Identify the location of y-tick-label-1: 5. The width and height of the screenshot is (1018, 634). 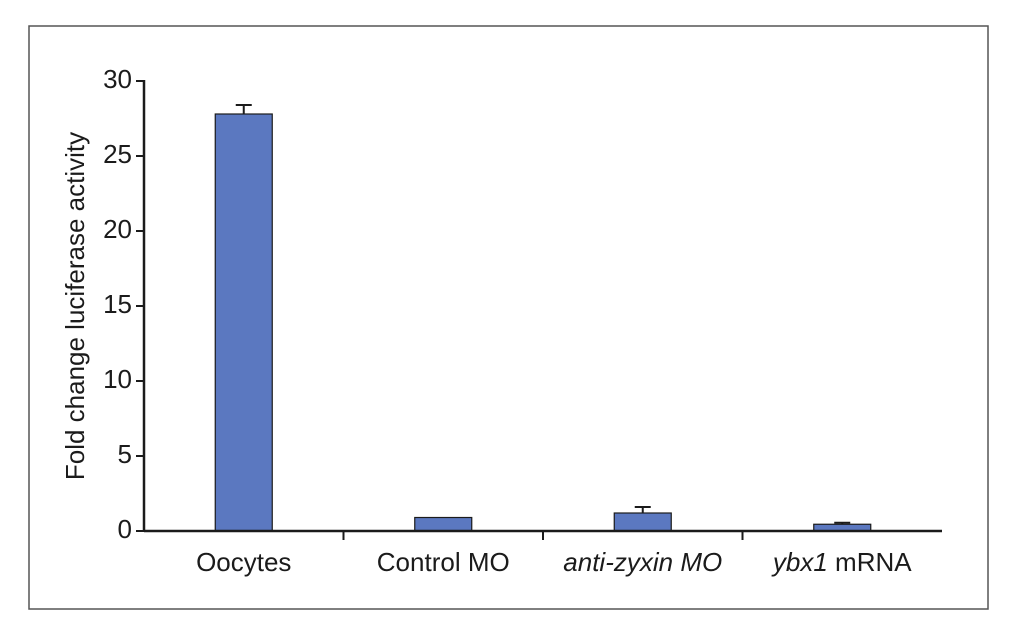
(125, 454).